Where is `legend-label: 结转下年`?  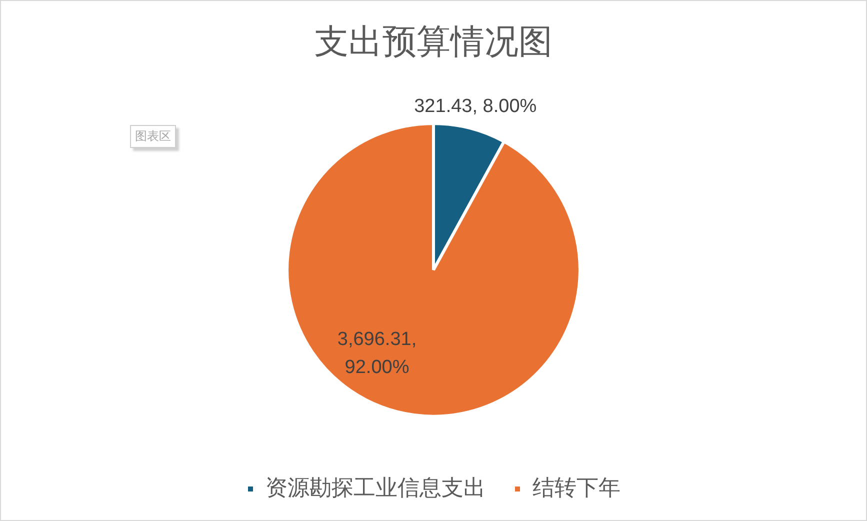
legend-label: 结转下年 is located at coordinates (576, 487).